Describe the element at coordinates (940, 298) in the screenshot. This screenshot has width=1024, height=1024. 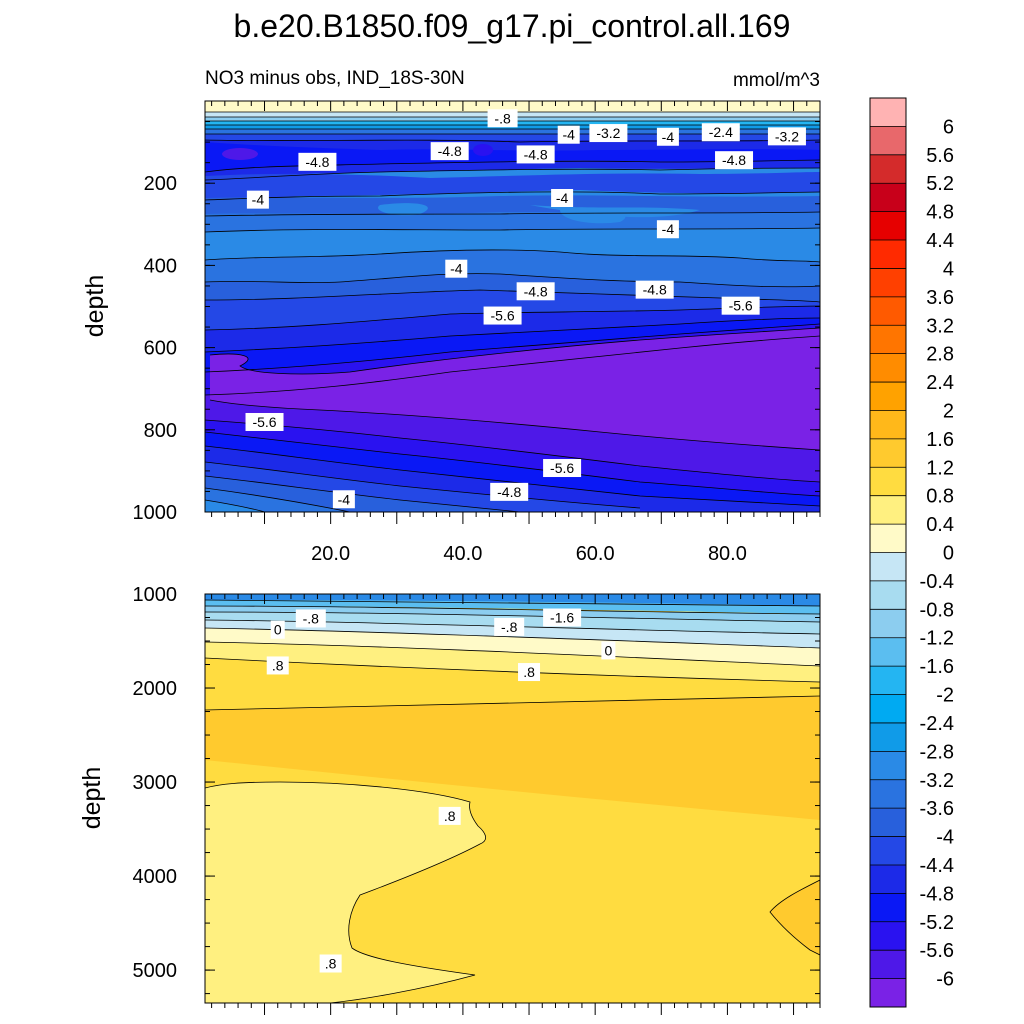
I see `colorbar-label: 3.6` at that location.